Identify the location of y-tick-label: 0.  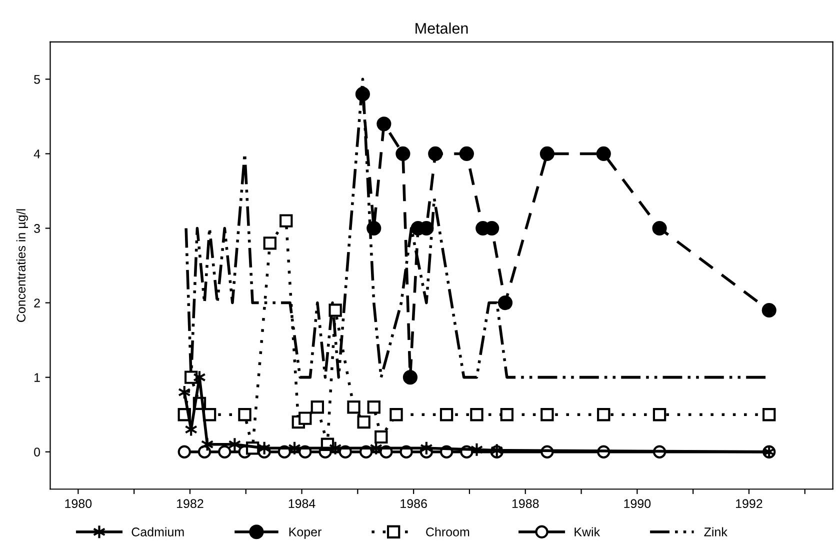
(37, 452).